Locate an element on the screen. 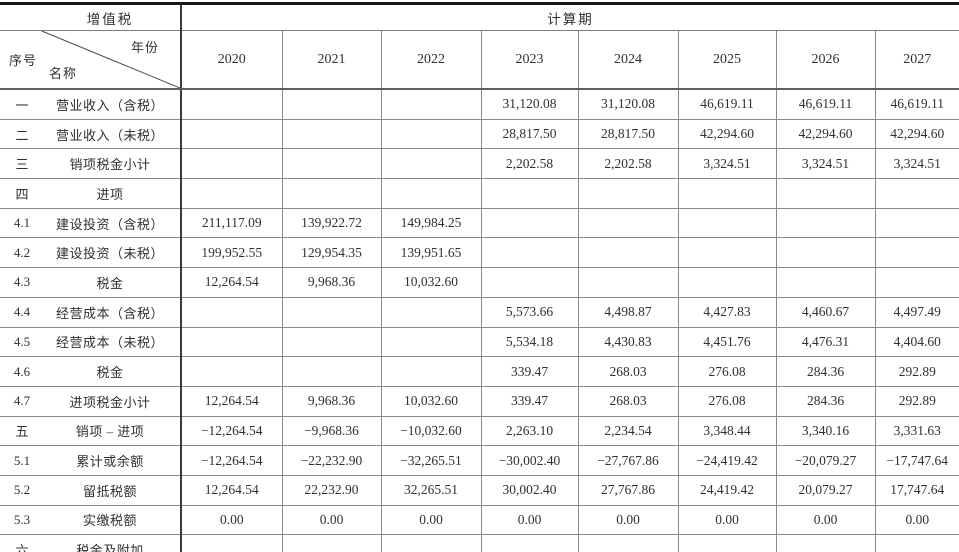  value-cell: 22,232.90 is located at coordinates (331, 490).